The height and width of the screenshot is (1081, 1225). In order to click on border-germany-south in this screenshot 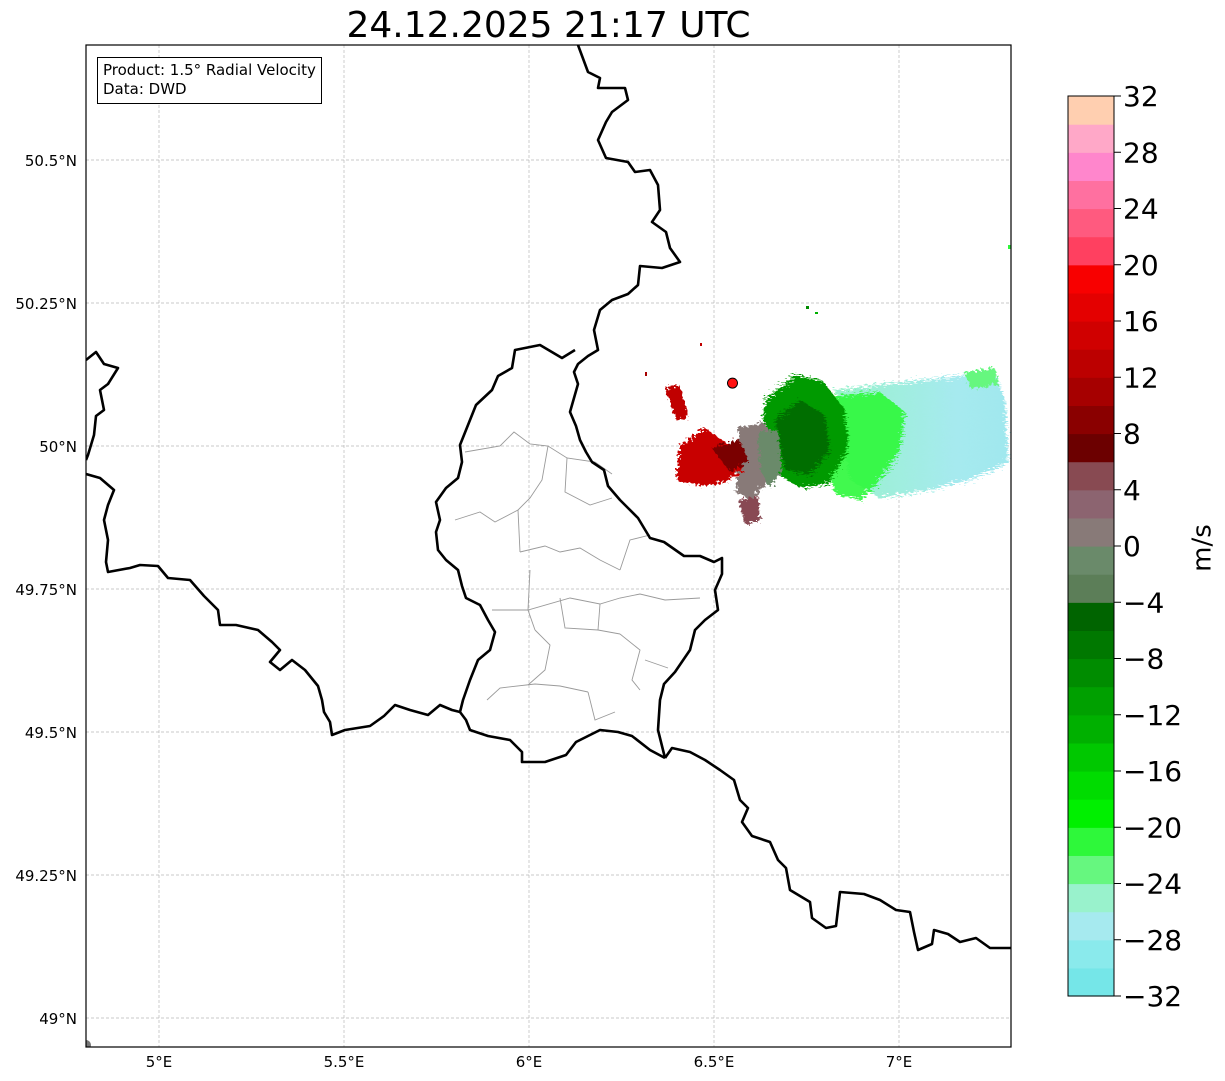, I will do `click(837, 849)`.